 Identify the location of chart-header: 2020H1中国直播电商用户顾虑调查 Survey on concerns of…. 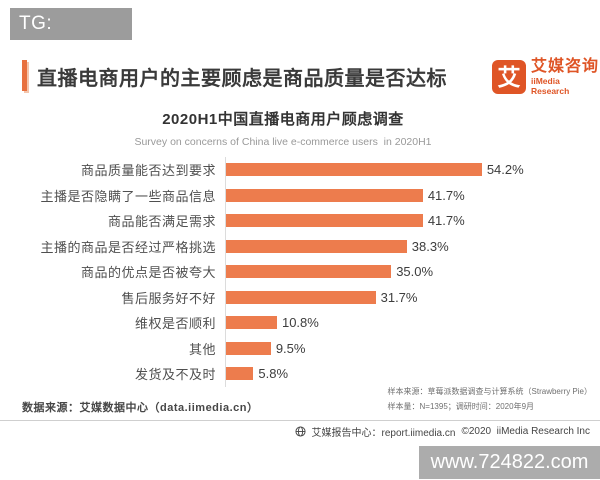
(283, 128).